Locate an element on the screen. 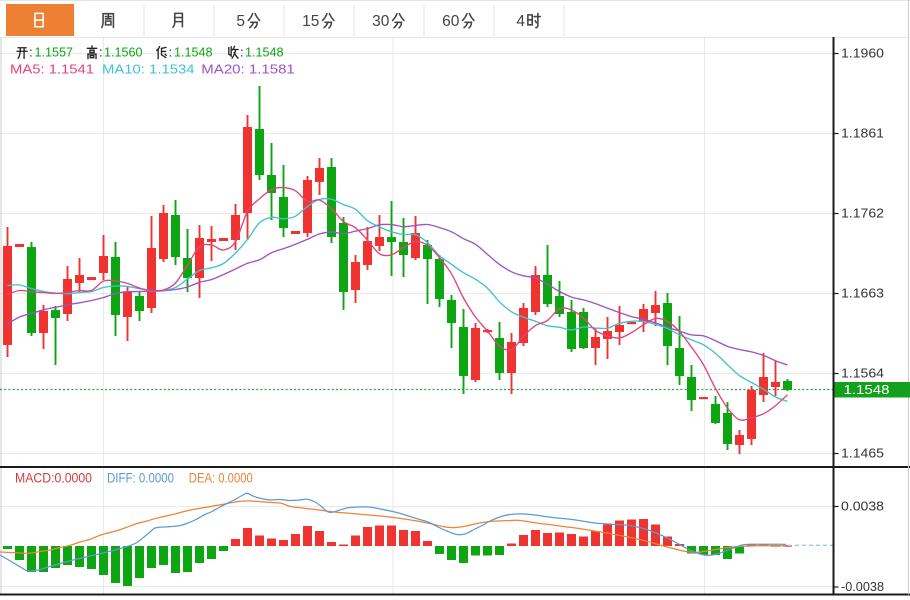  svg-text: 1.1960 is located at coordinates (862, 54).